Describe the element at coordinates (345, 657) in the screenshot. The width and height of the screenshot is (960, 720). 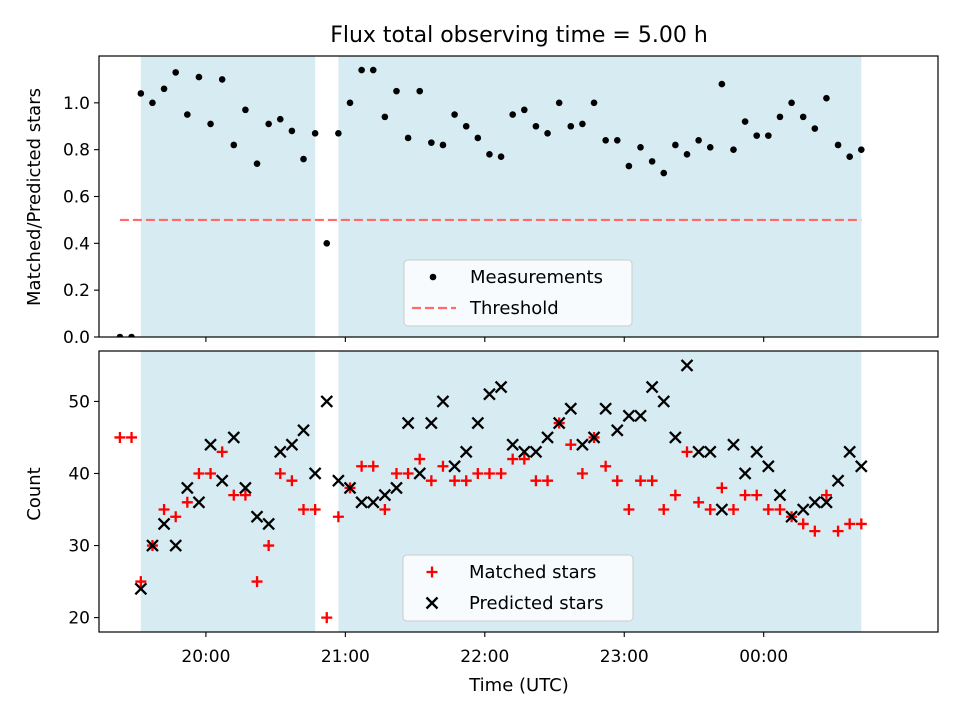
I see `x-tick-label: 21:00` at that location.